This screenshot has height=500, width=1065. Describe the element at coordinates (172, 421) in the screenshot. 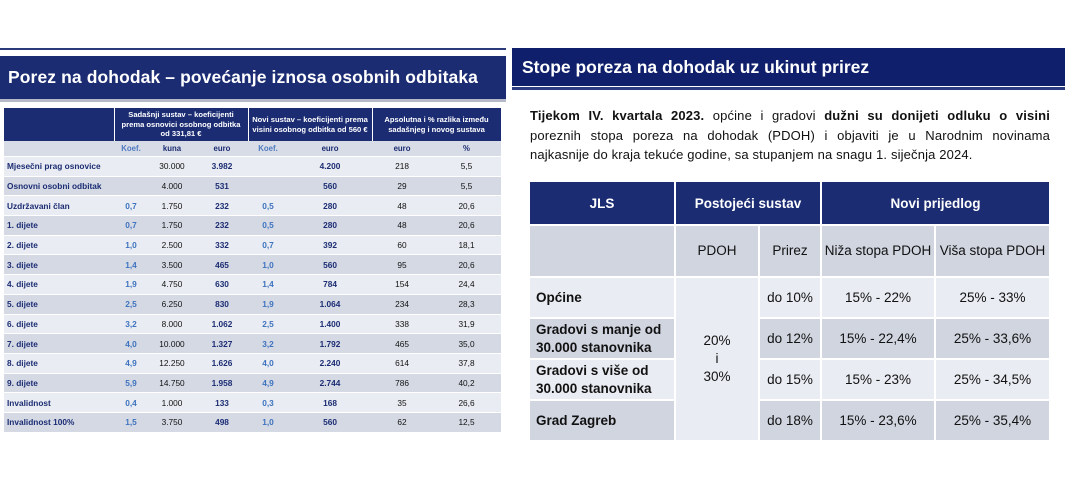

I see `kuna-value: 3.750` at that location.